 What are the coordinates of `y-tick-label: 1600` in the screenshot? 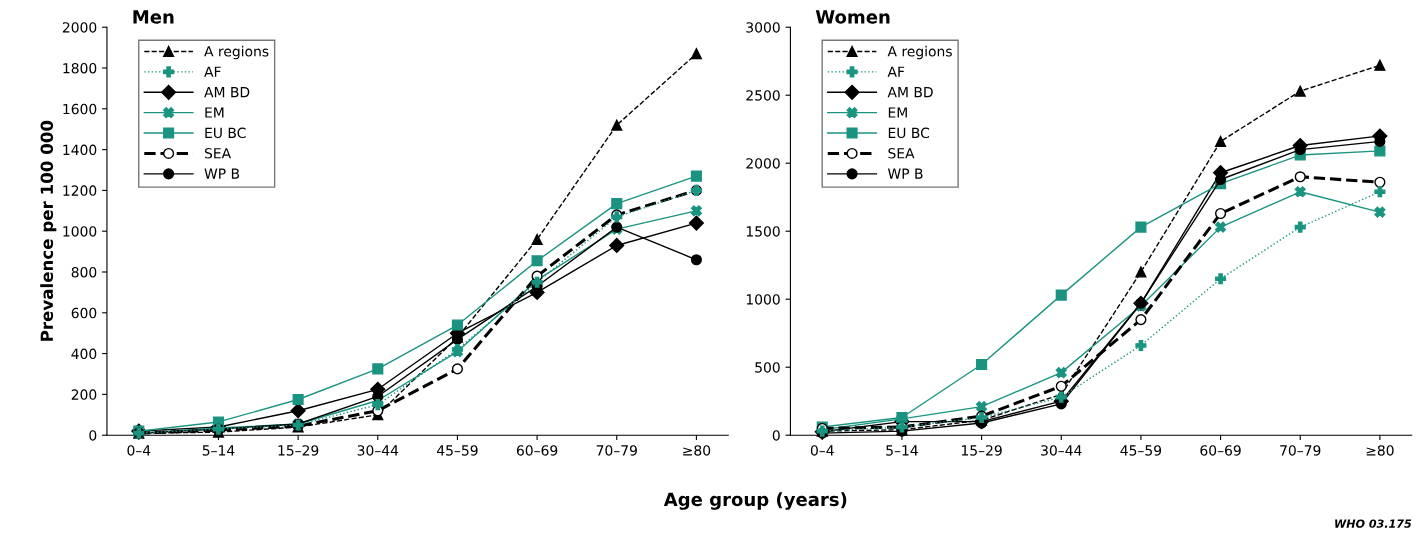 It's located at (80, 109).